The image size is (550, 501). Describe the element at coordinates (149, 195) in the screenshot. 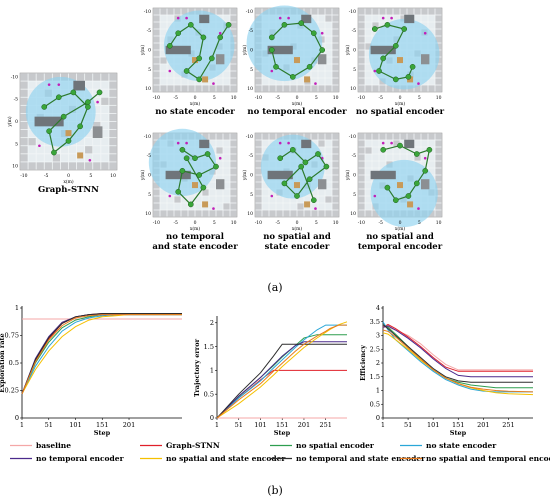

I see `map-y-tick: 5` at that location.